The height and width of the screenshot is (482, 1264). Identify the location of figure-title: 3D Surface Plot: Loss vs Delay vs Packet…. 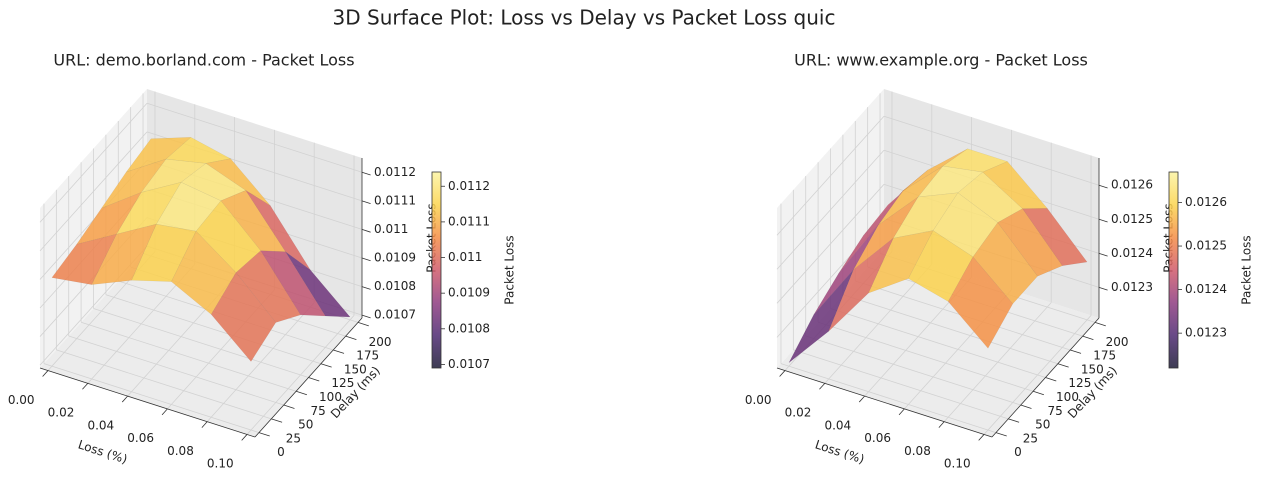
(584, 18).